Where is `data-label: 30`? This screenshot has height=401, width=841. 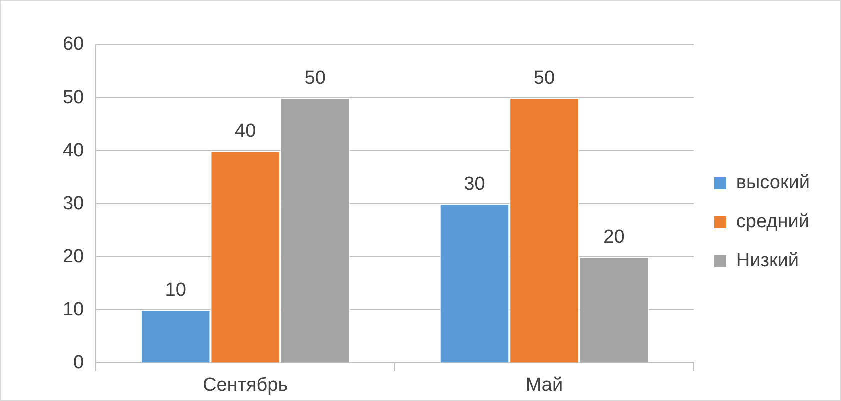
data-label: 30 is located at coordinates (475, 184).